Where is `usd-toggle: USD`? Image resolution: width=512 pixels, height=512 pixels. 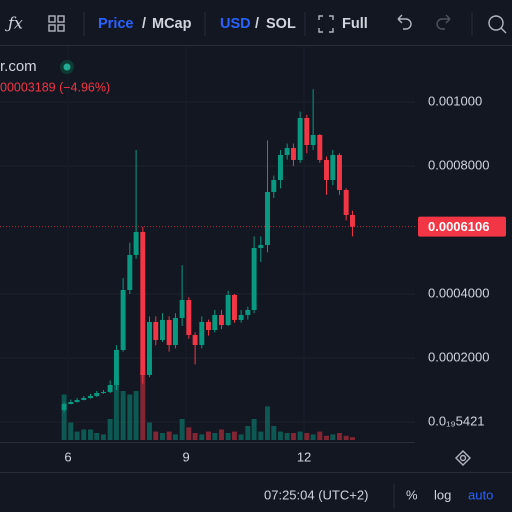
usd-toggle: USD is located at coordinates (235, 24).